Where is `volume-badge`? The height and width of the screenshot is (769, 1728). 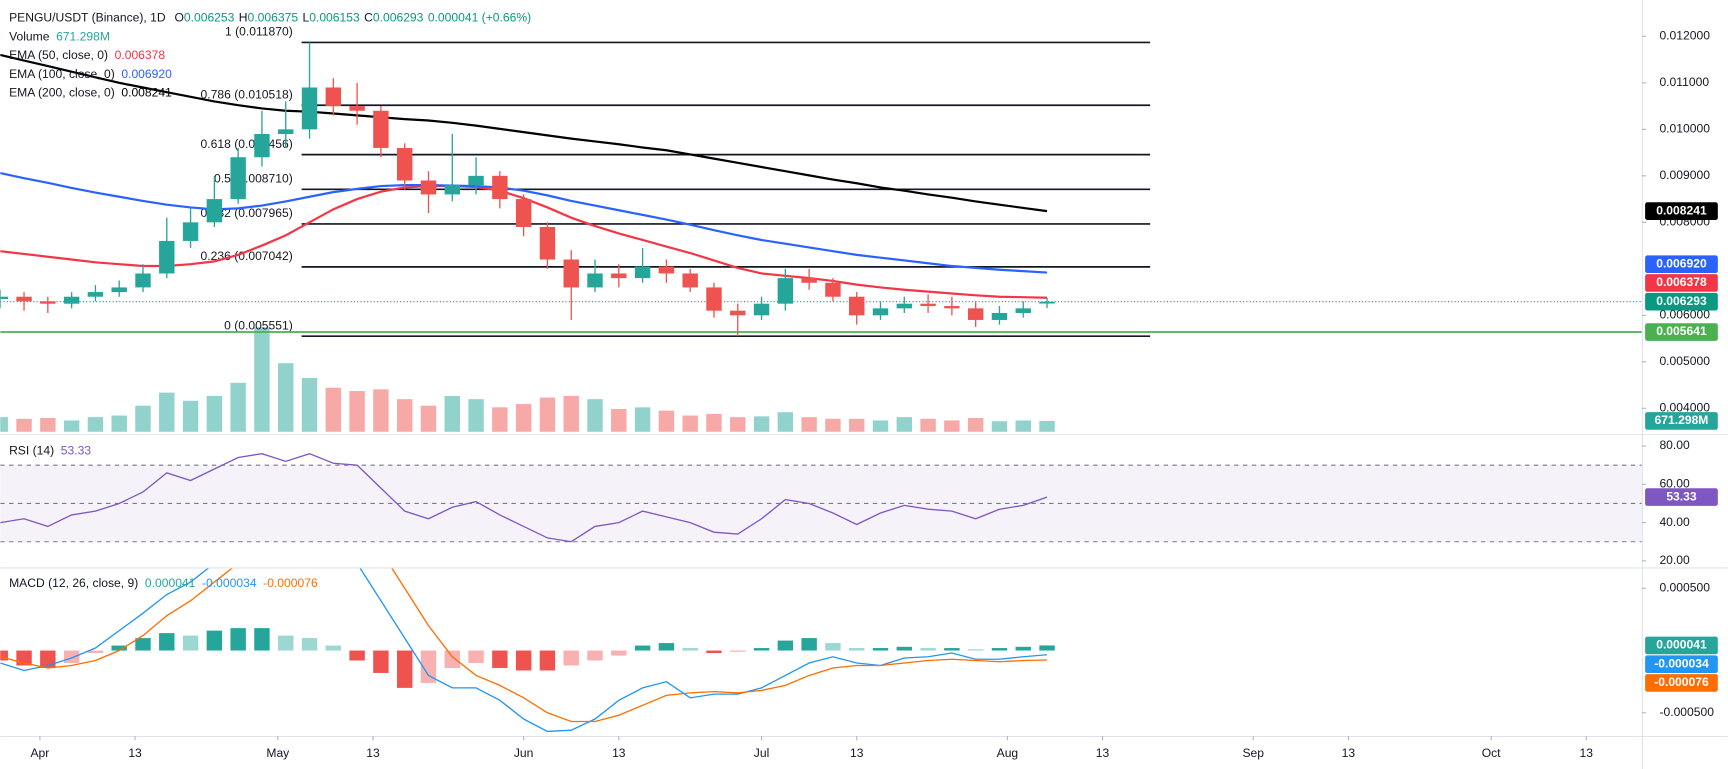 volume-badge is located at coordinates (1681, 421).